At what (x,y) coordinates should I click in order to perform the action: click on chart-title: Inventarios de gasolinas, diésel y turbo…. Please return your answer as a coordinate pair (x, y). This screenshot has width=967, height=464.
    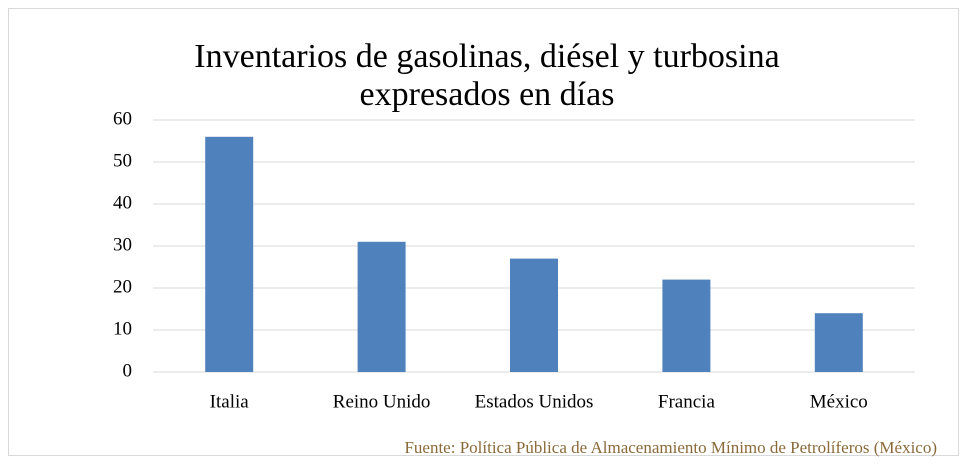
    Looking at the image, I should click on (487, 75).